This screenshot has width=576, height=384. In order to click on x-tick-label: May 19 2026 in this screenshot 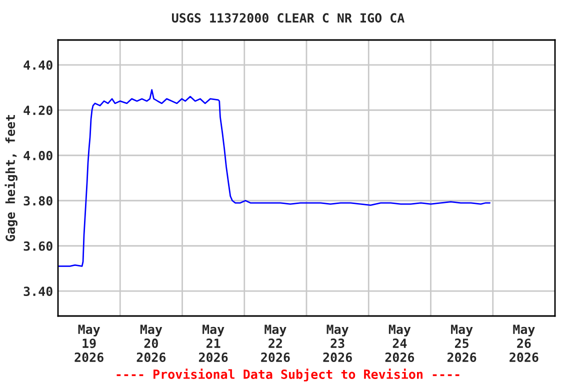, I will do `click(89, 343)`.